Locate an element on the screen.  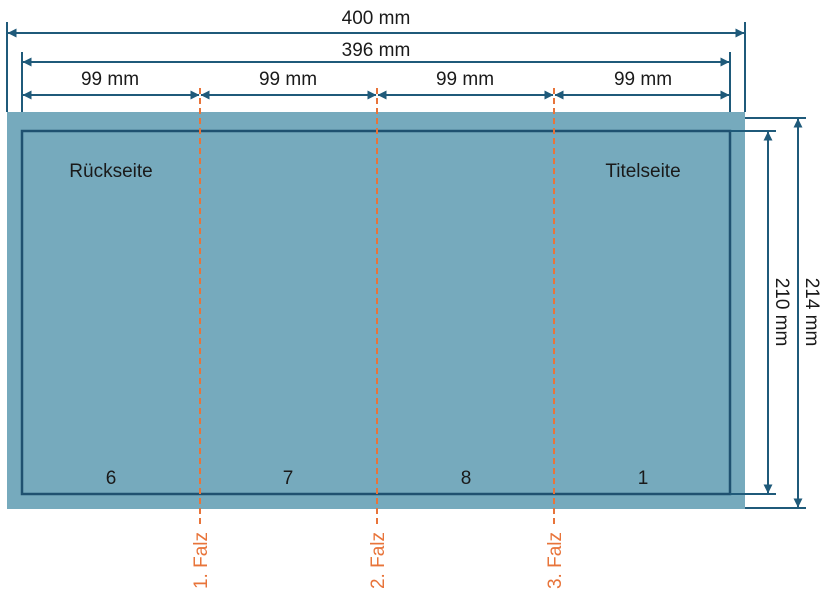
dimension-total-height: 214 mm is located at coordinates (783, 313).